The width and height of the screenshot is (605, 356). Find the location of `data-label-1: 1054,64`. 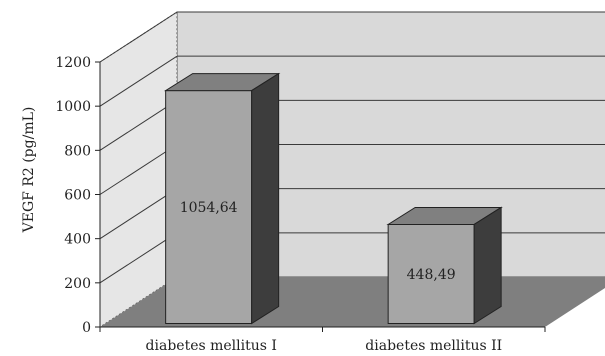

data-label-1: 1054,64 is located at coordinates (209, 208).